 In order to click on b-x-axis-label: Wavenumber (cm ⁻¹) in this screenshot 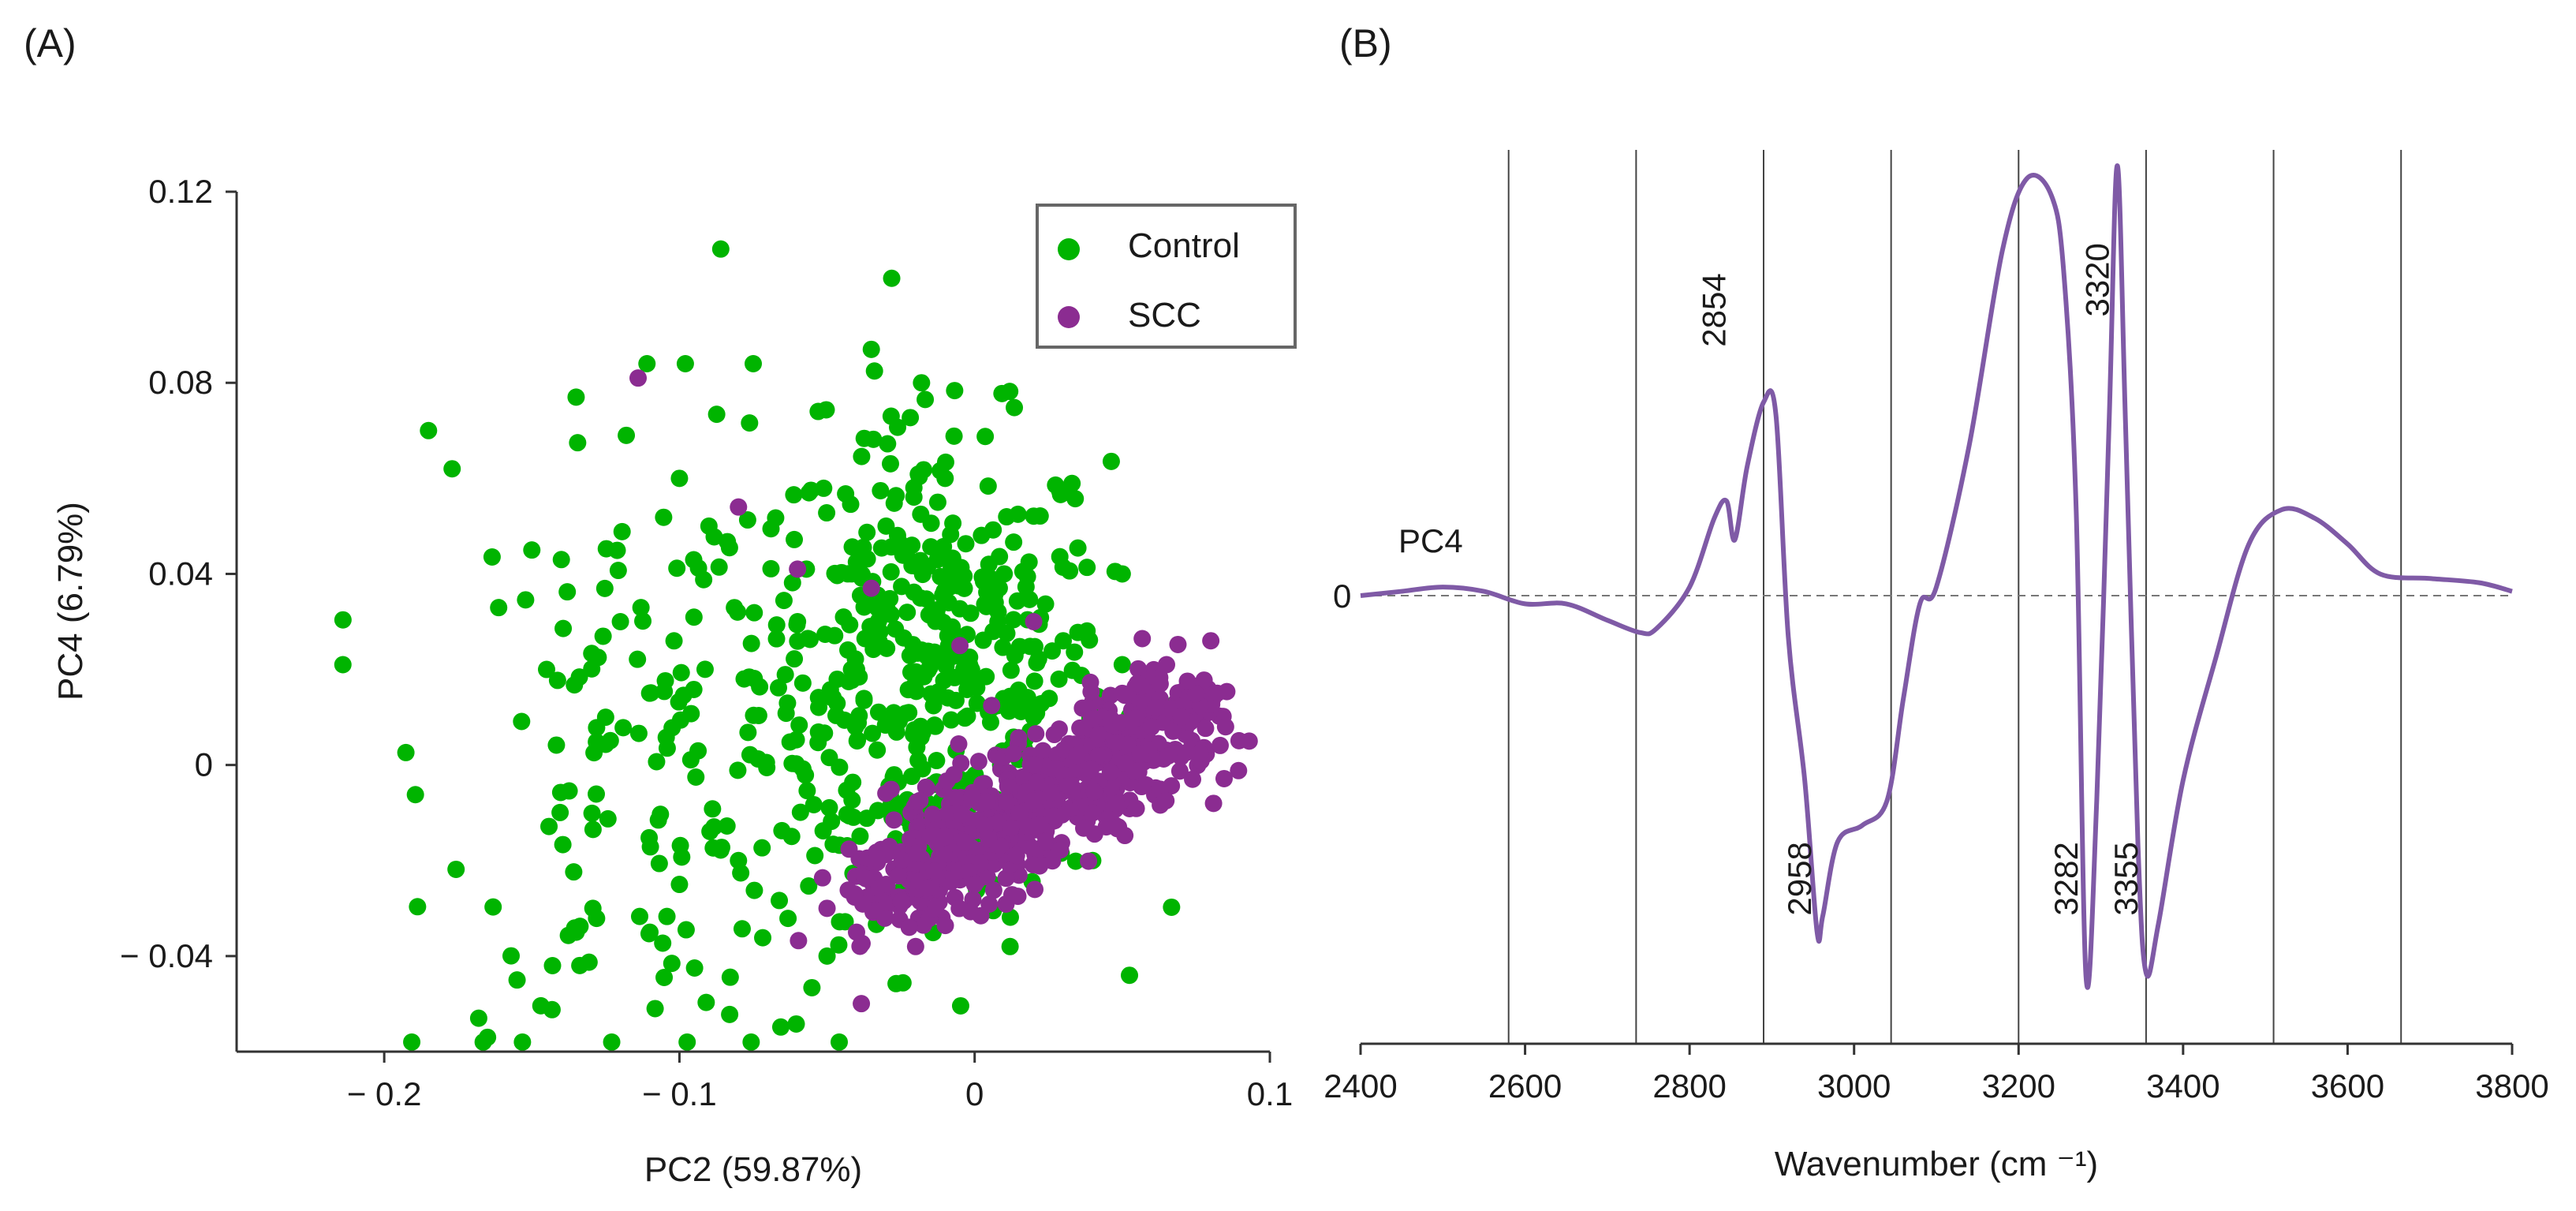, I will do `click(1936, 1164)`.